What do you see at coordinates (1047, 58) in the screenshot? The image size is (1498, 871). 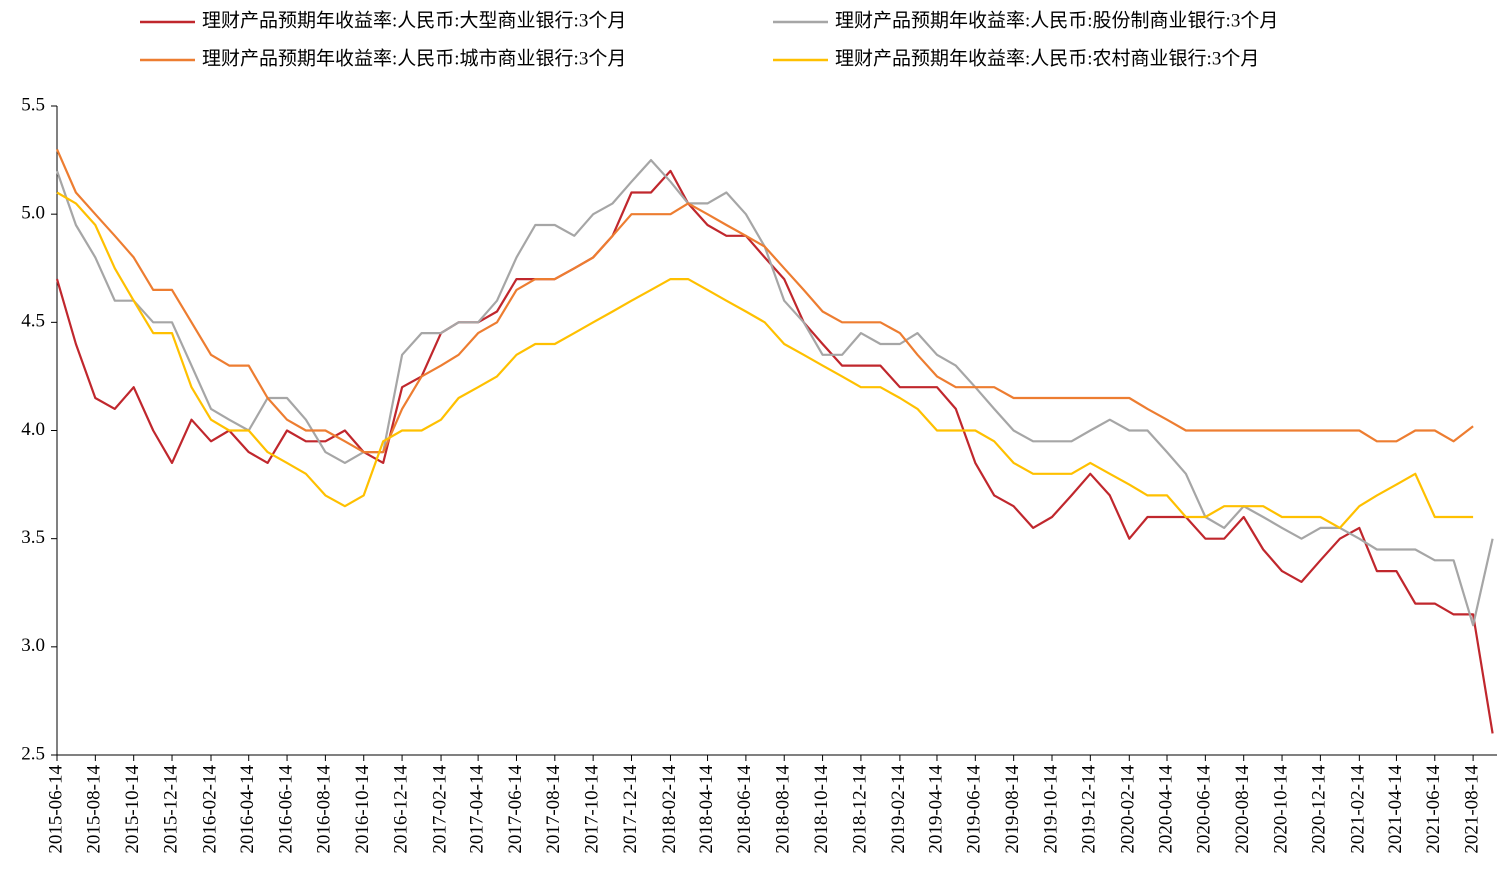 I see `legend-label: 理财产品预期年收益率:人民币:农村商业银行:3个月` at bounding box center [1047, 58].